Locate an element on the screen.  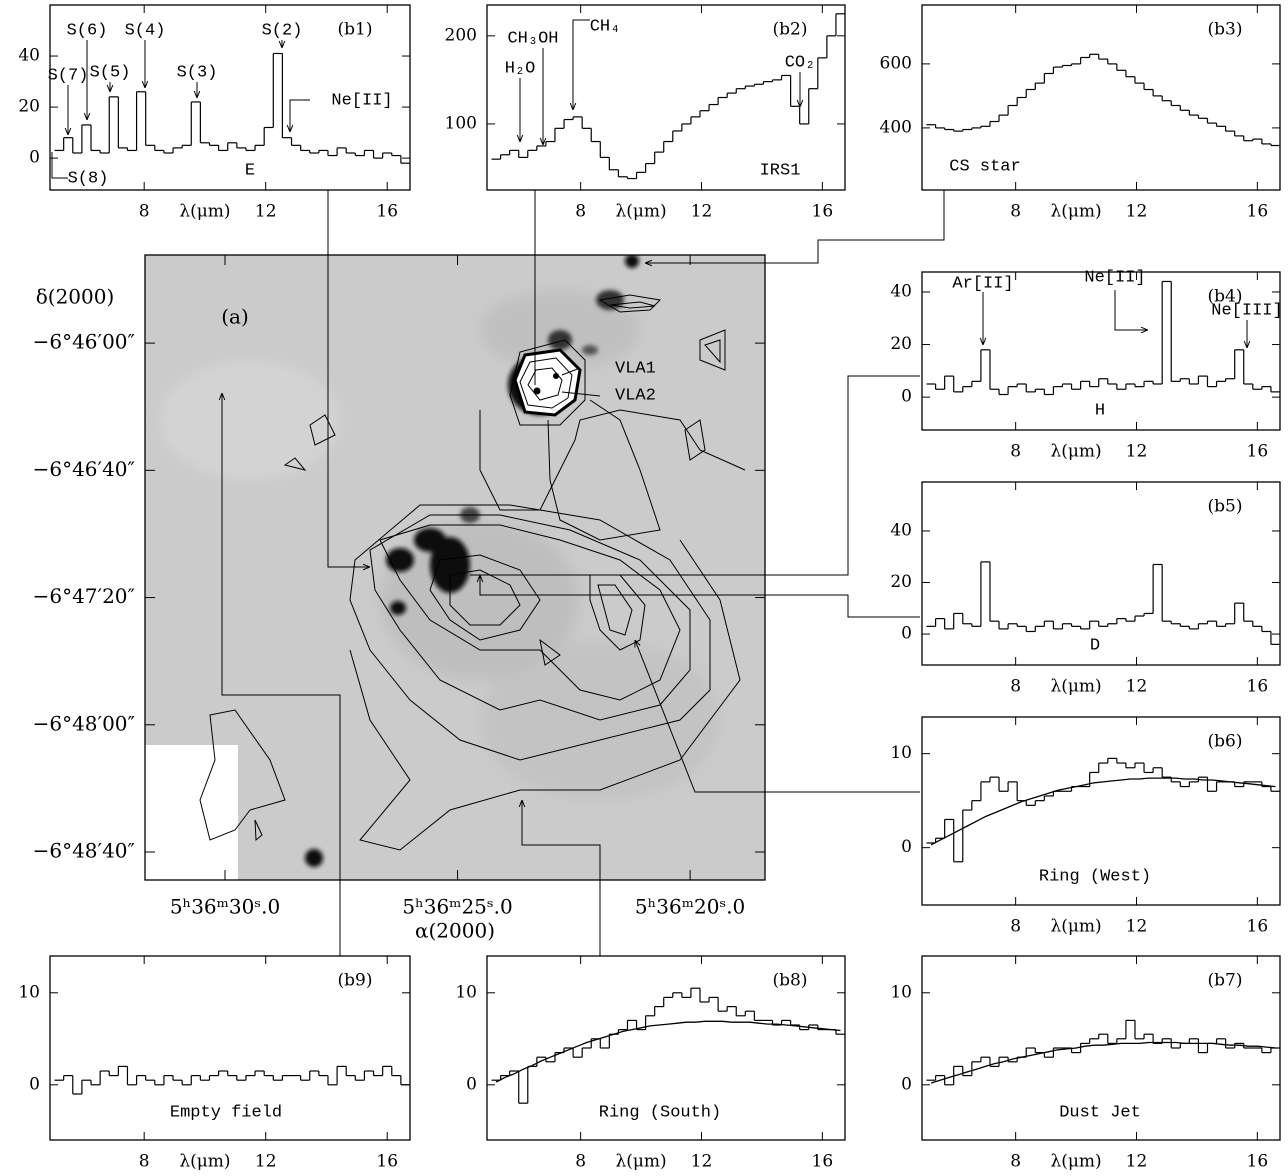
panel-label: (b7) is located at coordinates (1225, 981).